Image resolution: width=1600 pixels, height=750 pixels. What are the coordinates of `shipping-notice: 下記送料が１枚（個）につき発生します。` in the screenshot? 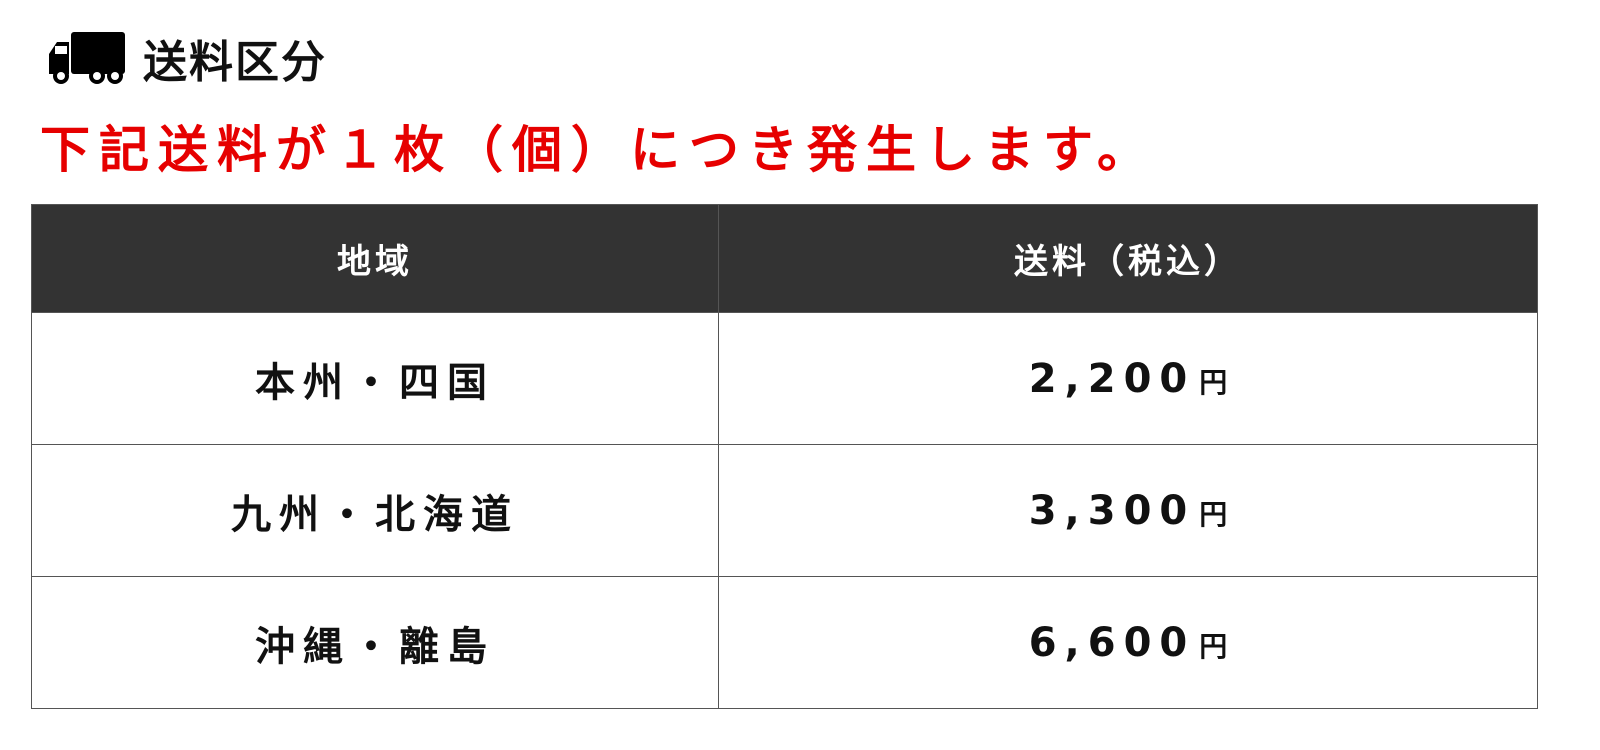 It's located at (598, 150).